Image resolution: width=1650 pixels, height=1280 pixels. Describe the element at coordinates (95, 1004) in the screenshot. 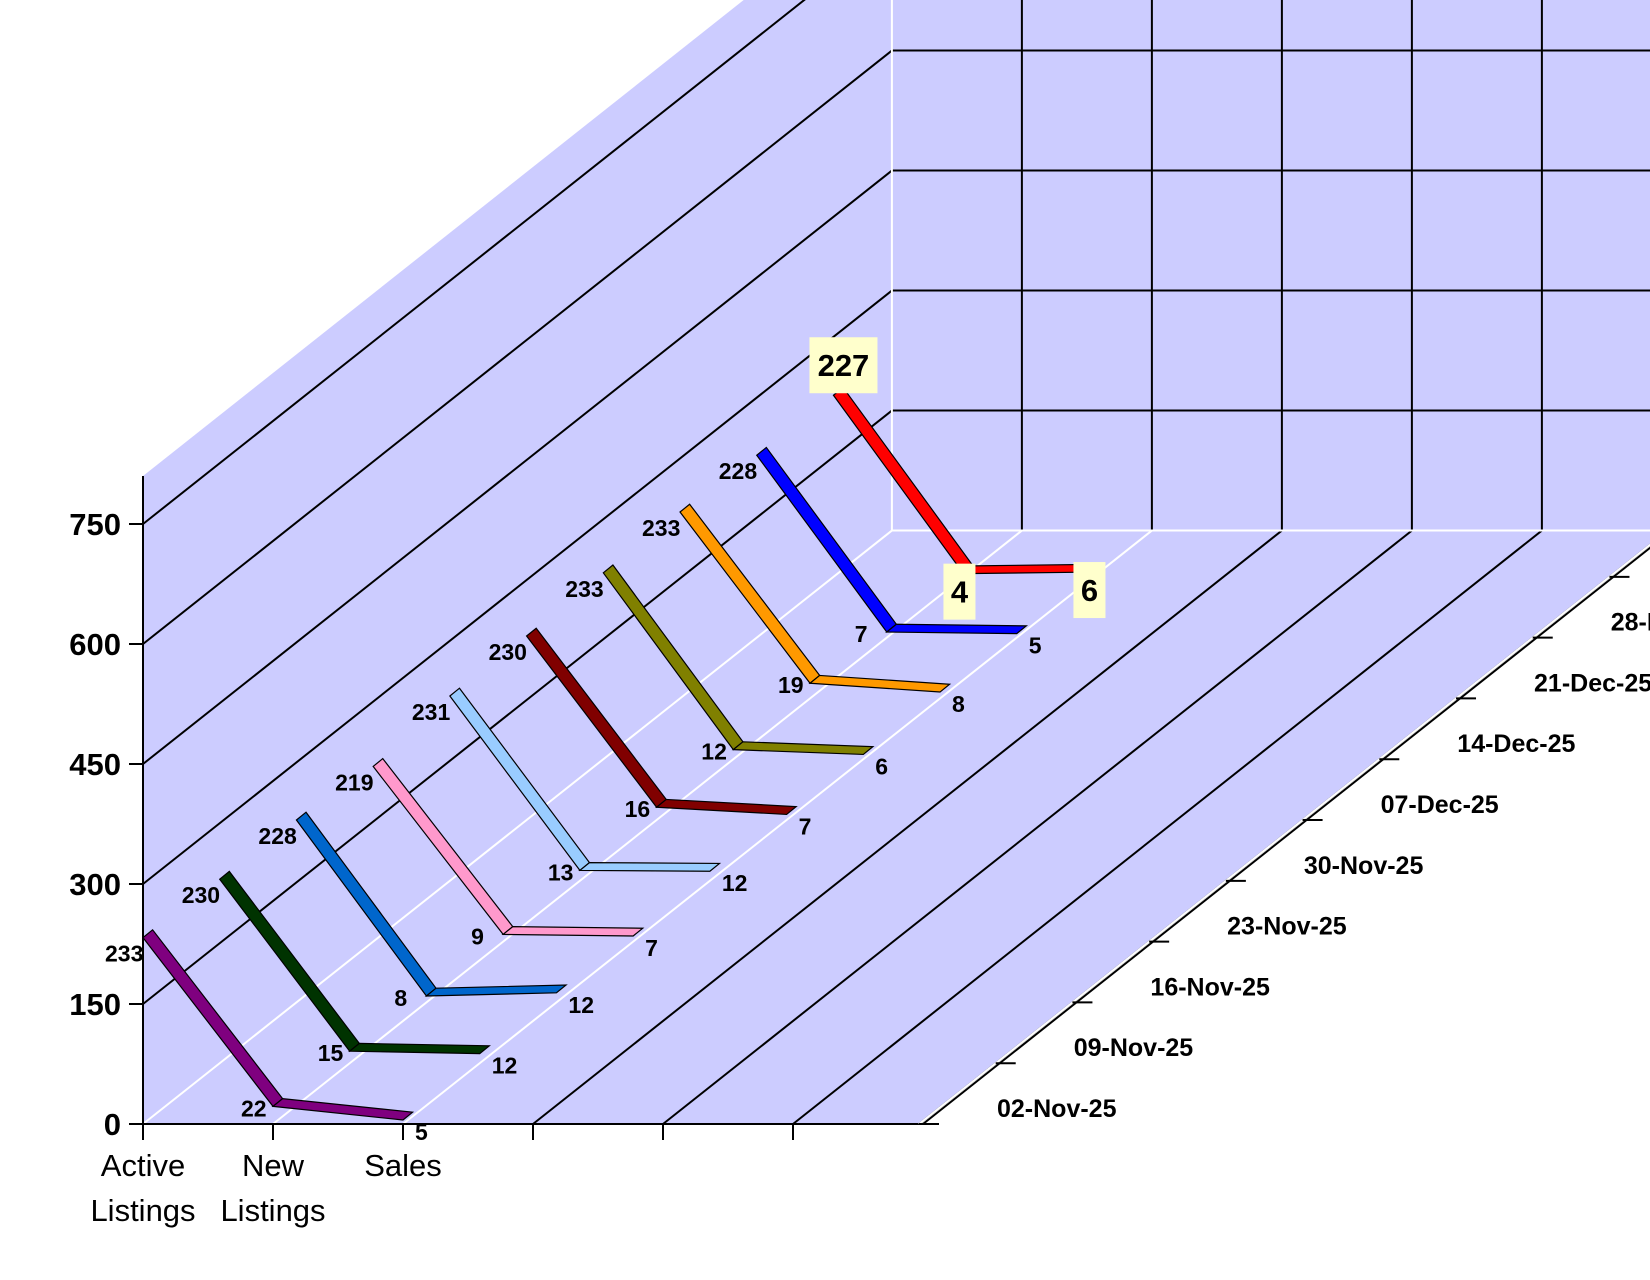

I see `y-tick-label: 150` at that location.